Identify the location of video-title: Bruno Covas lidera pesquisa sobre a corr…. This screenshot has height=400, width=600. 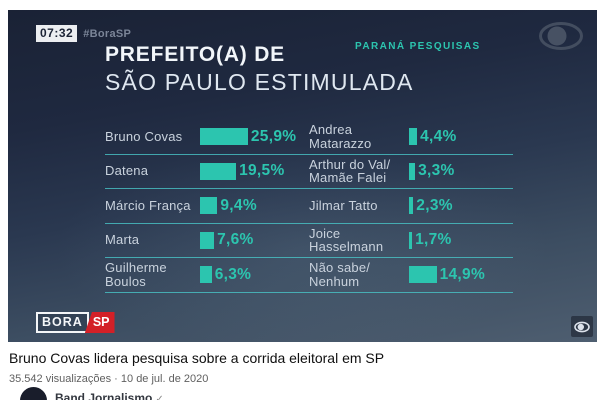
(197, 358).